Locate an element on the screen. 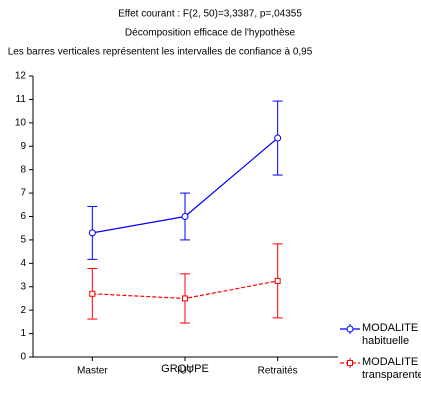 Image resolution: width=421 pixels, height=404 pixels. legend-label: MODALITE transparente is located at coordinates (391, 368).